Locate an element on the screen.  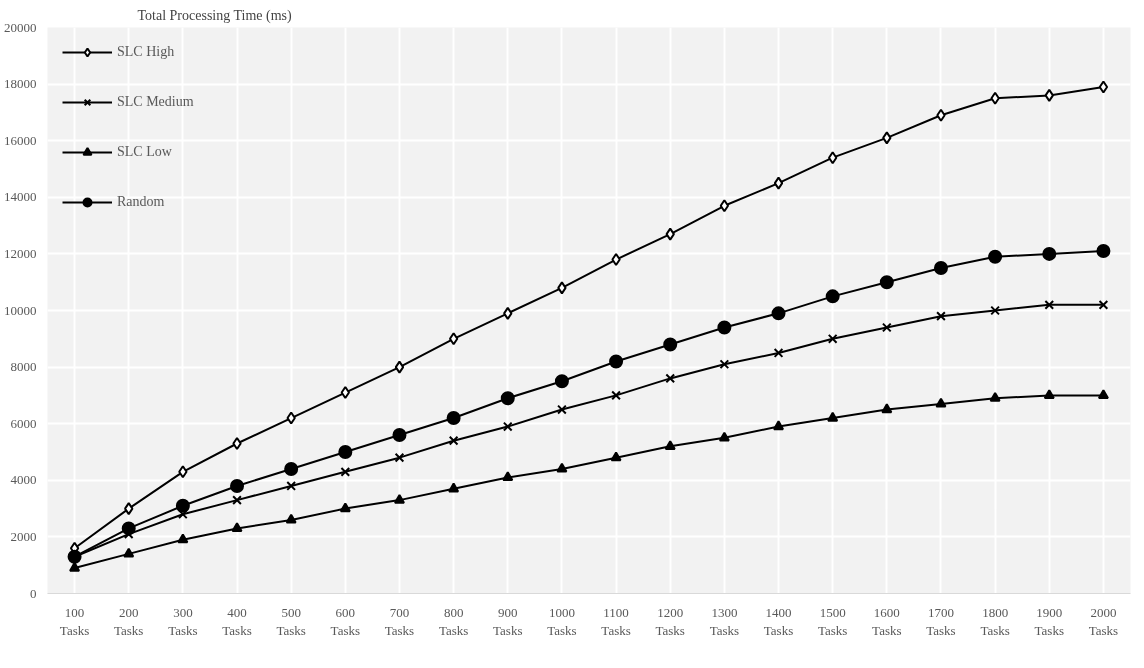
y-tick-label: 10000 is located at coordinates (20, 310).